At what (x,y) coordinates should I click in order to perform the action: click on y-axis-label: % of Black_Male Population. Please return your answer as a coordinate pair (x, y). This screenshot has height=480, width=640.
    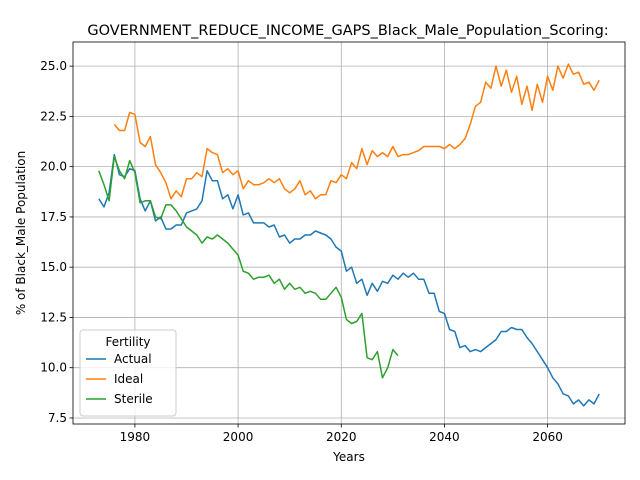
    Looking at the image, I should click on (21, 233).